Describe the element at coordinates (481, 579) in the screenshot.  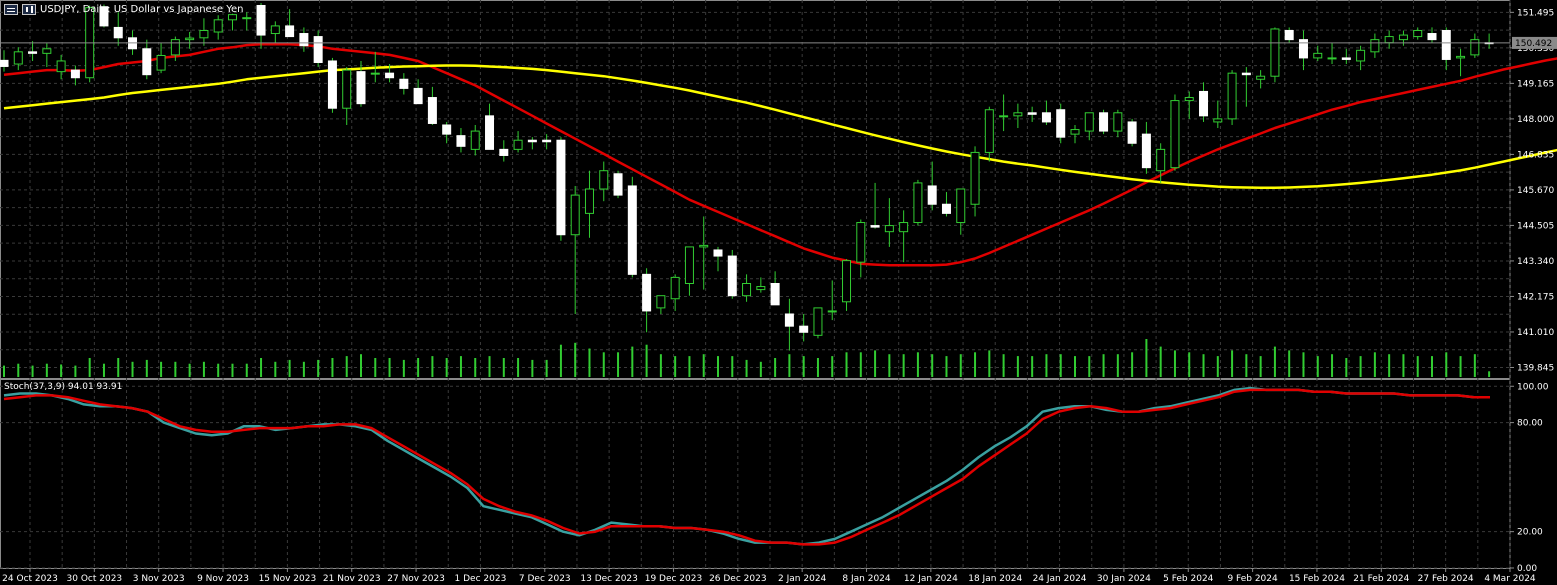
I see `x-tick-label: 1 Dec 2023` at that location.